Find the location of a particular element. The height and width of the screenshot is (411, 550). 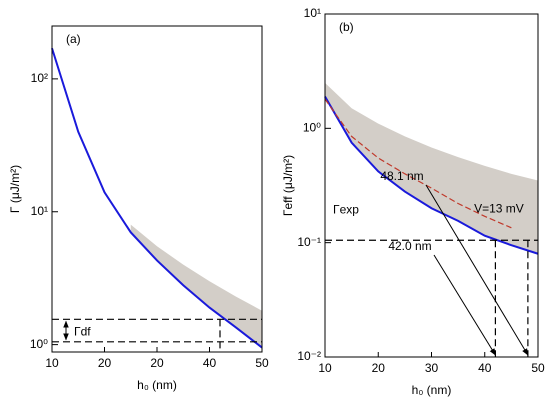

y-axis-label: Γeff (μJ/m²) is located at coordinates (288, 185).